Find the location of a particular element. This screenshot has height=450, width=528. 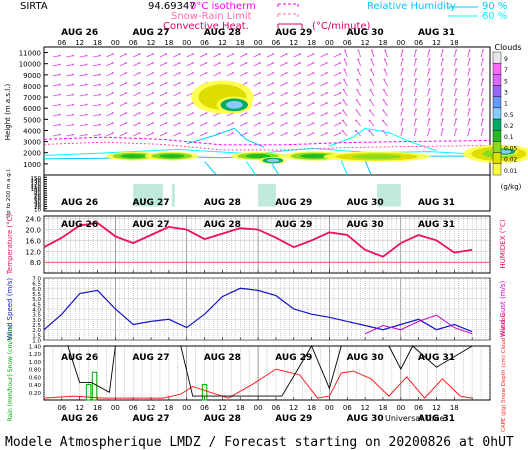

cloud-blob-core is located at coordinates (377, 156).